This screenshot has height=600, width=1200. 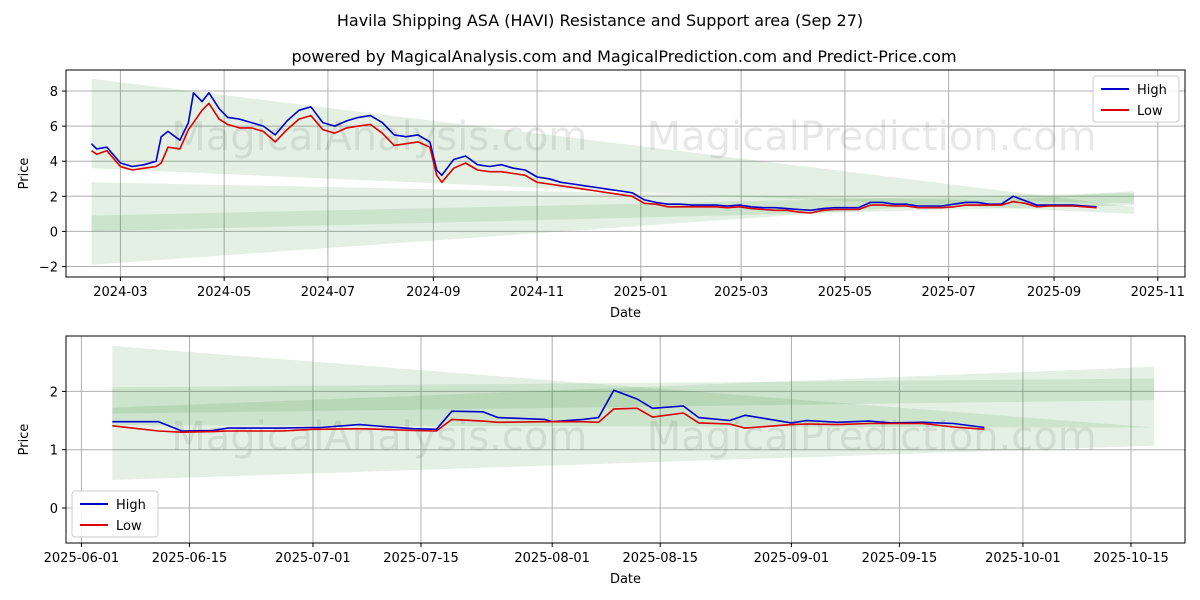 I want to click on x-tick-label: 2025-03, so click(x=741, y=292).